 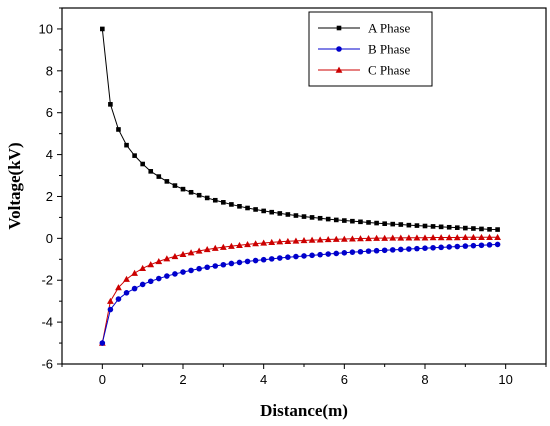 What do you see at coordinates (339, 69) in the screenshot?
I see `legend-c-phase-marker` at bounding box center [339, 69].